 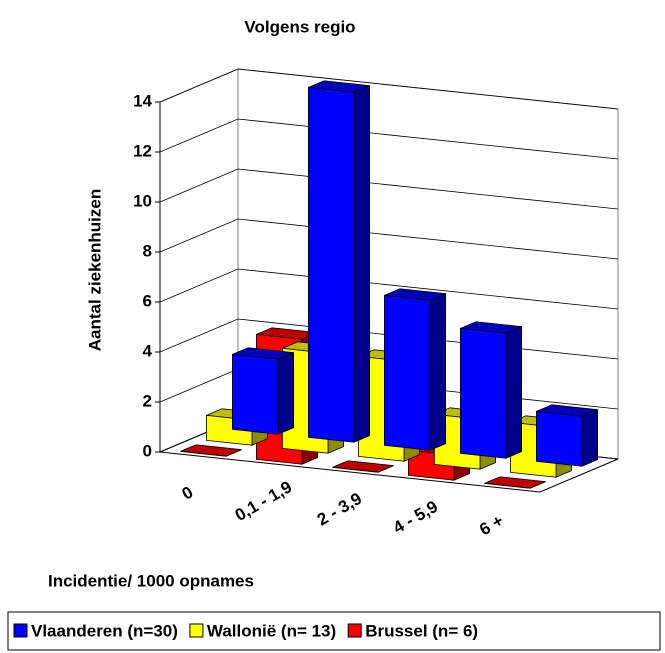 What do you see at coordinates (421, 630) in the screenshot?
I see `legend-label: Brussel (n= 6)` at bounding box center [421, 630].